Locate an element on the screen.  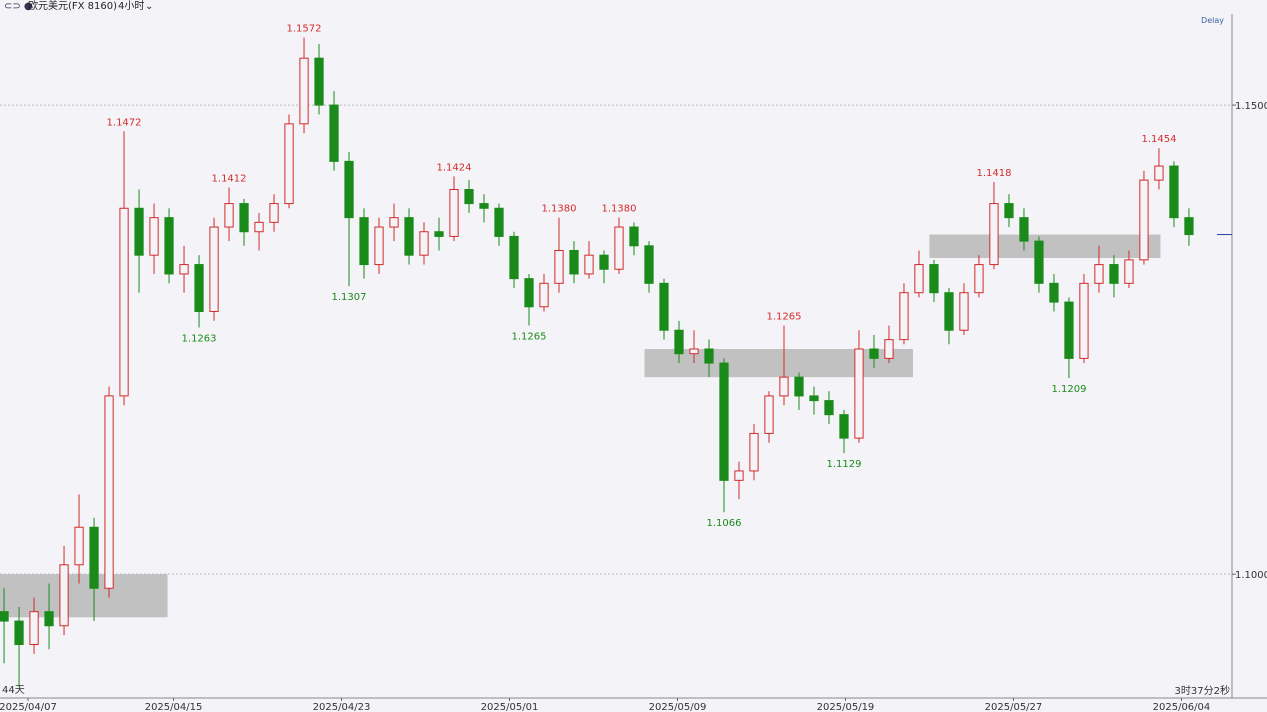
symbol-icon: ⊂⊃ ● is located at coordinates (18, 6).